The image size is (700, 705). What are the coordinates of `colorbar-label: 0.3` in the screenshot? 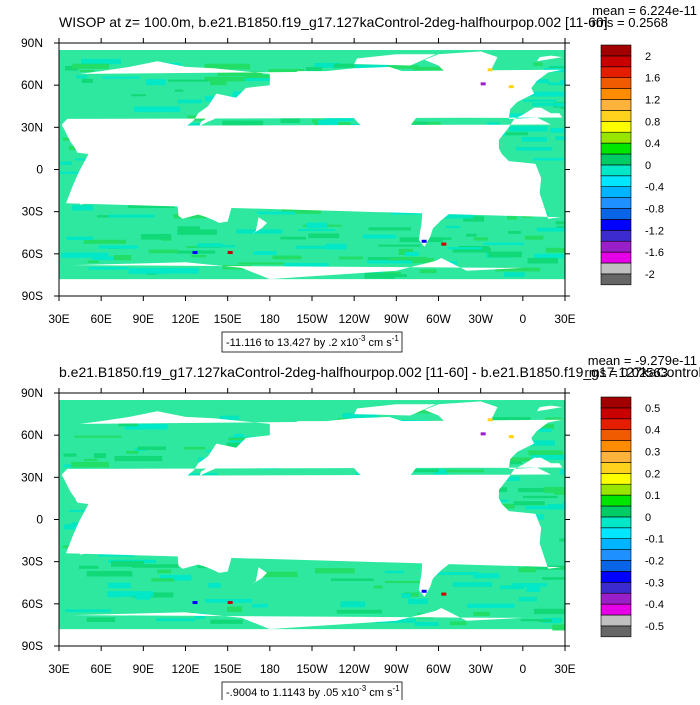 It's located at (652, 453).